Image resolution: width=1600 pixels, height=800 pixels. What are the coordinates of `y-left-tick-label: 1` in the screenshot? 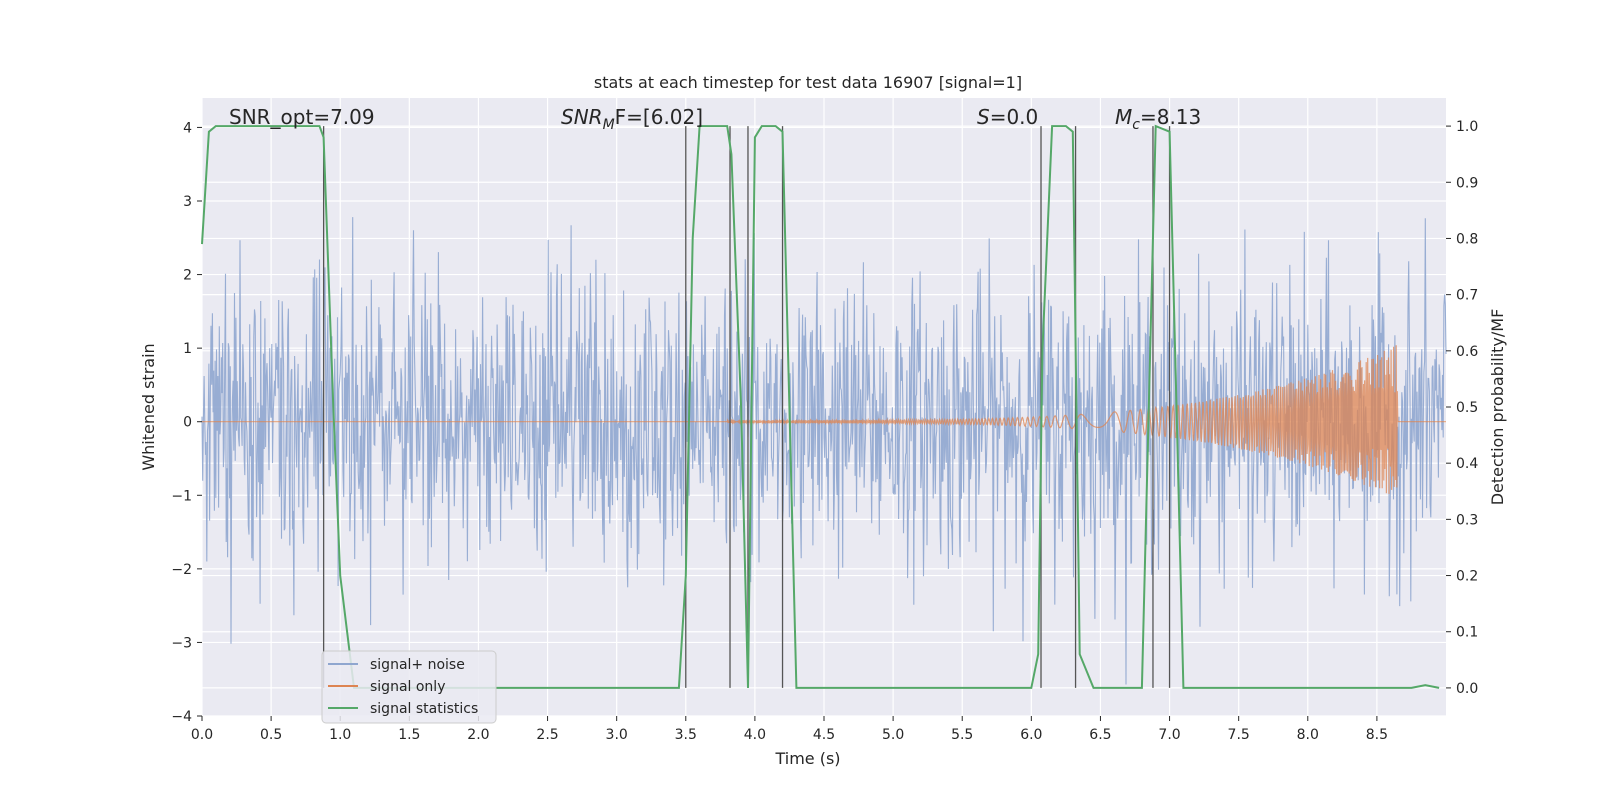 It's located at (187, 349).